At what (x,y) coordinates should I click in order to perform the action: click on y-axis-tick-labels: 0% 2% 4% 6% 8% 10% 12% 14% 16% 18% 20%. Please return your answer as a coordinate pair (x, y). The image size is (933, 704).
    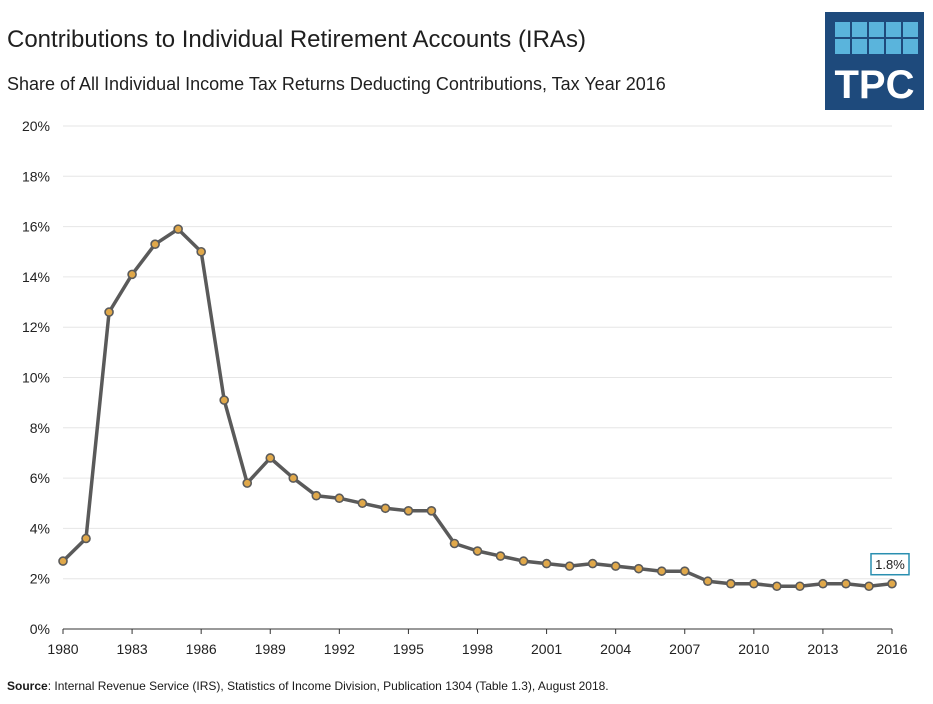
    Looking at the image, I should click on (36, 377).